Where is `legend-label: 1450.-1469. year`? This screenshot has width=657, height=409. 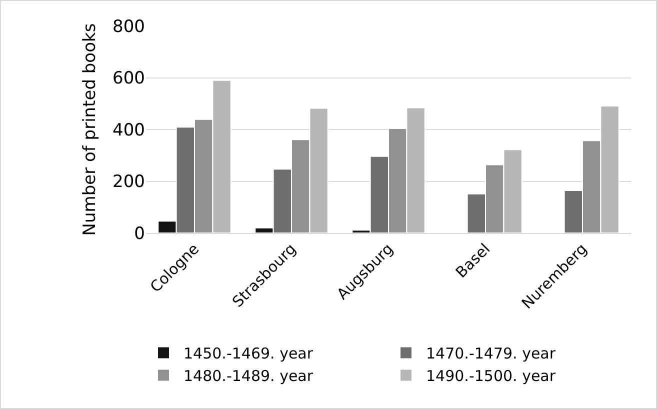 legend-label: 1450.-1469. year is located at coordinates (249, 353).